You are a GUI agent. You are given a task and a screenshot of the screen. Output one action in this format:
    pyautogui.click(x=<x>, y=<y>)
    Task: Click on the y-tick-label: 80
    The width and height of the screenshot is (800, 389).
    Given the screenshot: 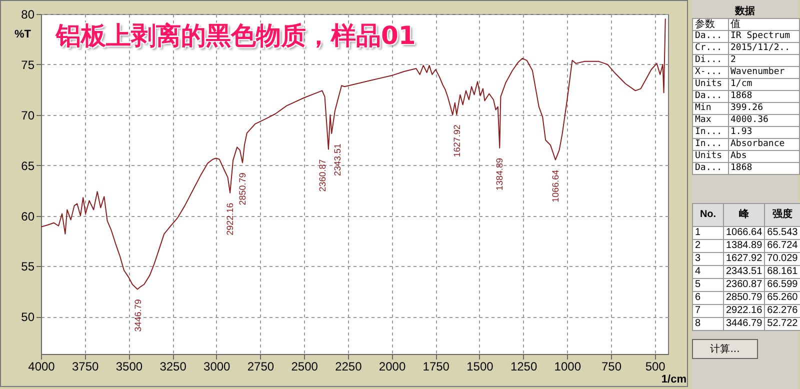 What is the action you would take?
    pyautogui.click(x=28, y=15)
    